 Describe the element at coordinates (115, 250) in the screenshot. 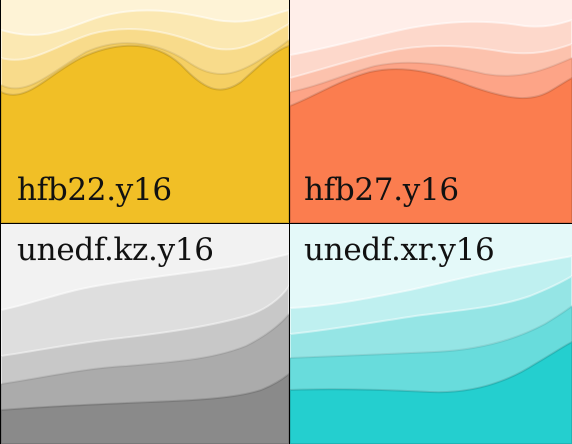

I see `tile-label: unedf.kz.y16` at that location.